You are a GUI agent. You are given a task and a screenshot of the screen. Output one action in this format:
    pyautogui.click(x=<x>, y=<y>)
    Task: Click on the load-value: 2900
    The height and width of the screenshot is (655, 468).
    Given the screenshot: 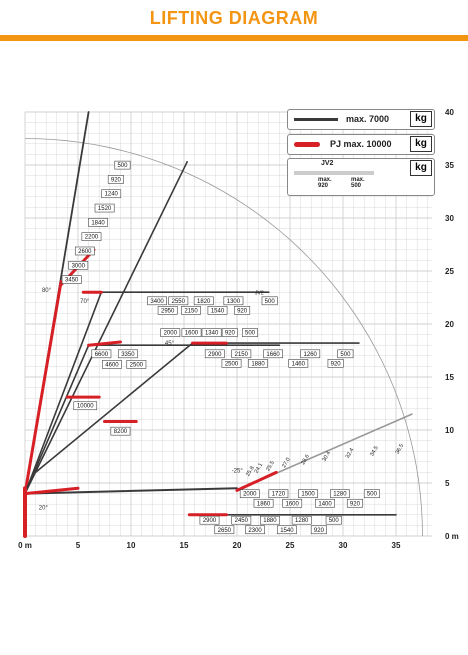 What is the action you would take?
    pyautogui.click(x=210, y=521)
    